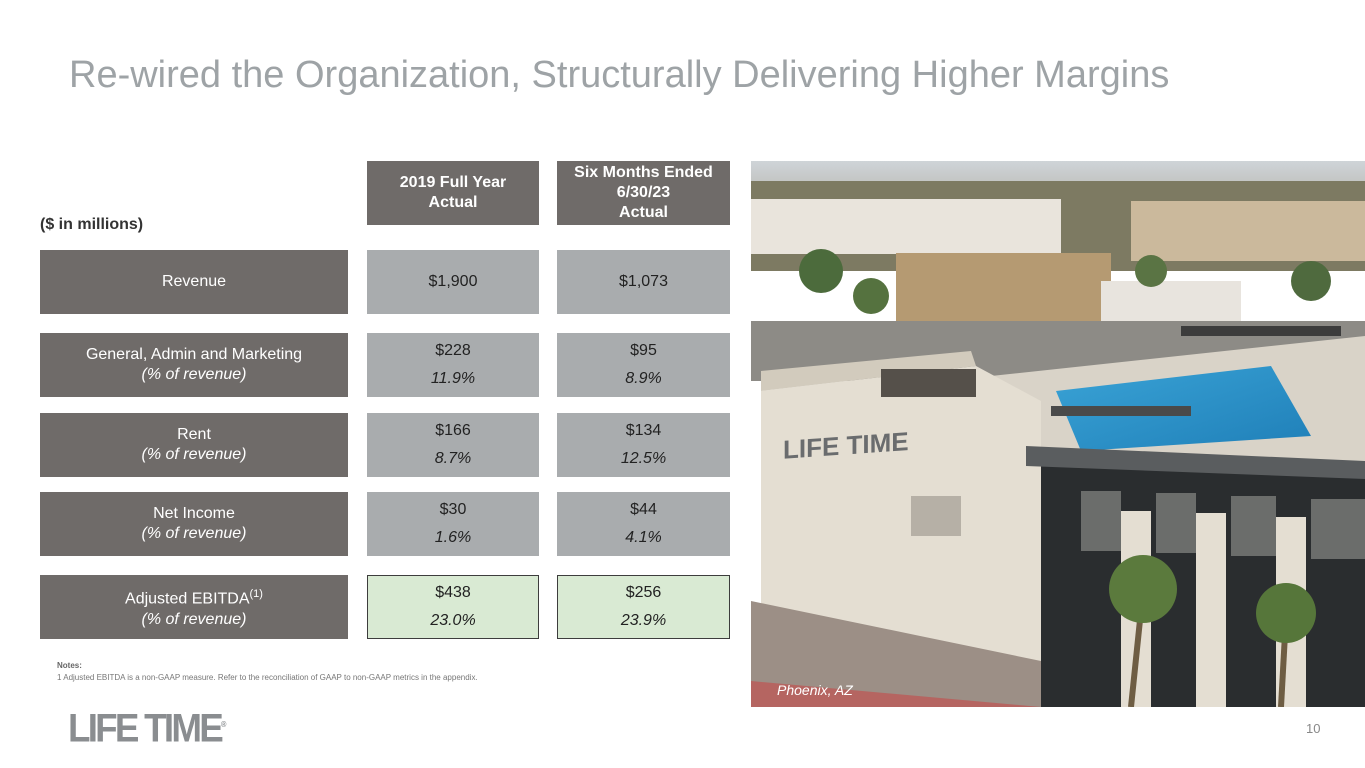  What do you see at coordinates (453, 365) in the screenshot?
I see `cell-gam-2019: $228 11.9%` at bounding box center [453, 365].